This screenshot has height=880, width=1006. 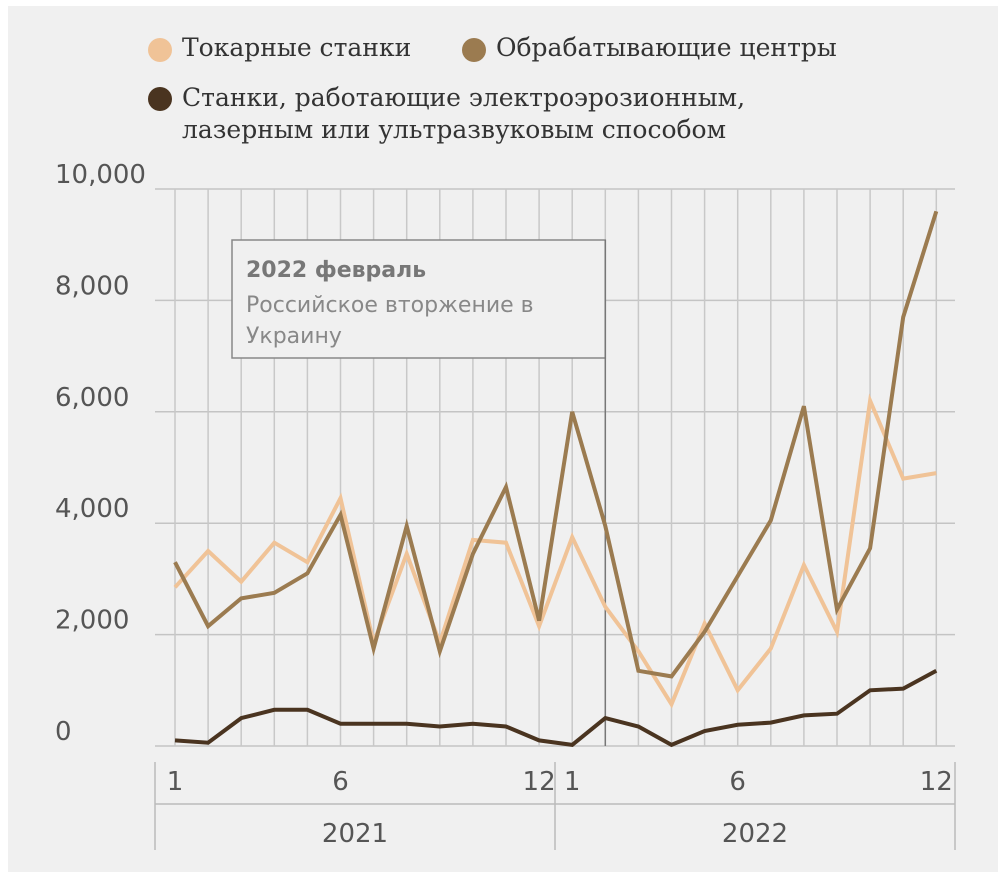 I want to click on legend-label: лазерным или ультразвуковым способом, so click(x=454, y=129).